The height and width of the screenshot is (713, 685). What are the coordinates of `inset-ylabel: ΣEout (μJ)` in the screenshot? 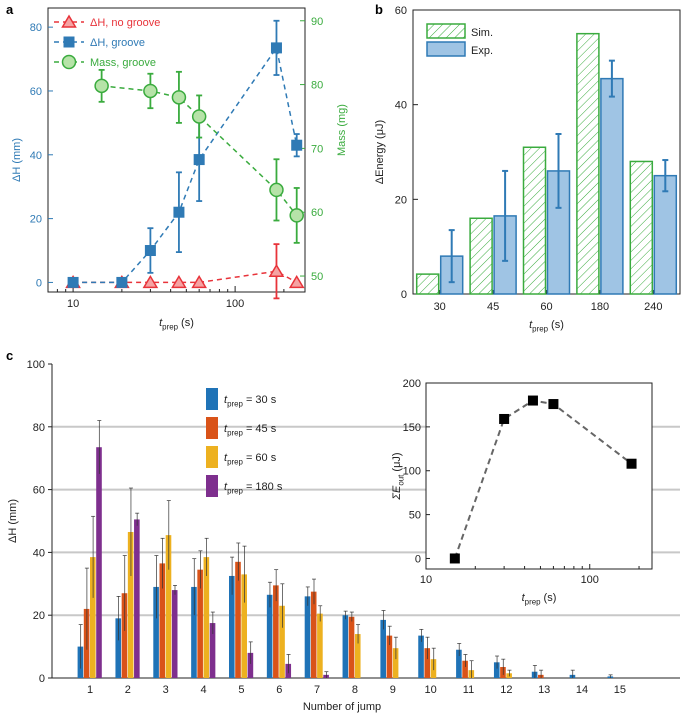 It's located at (398, 476).